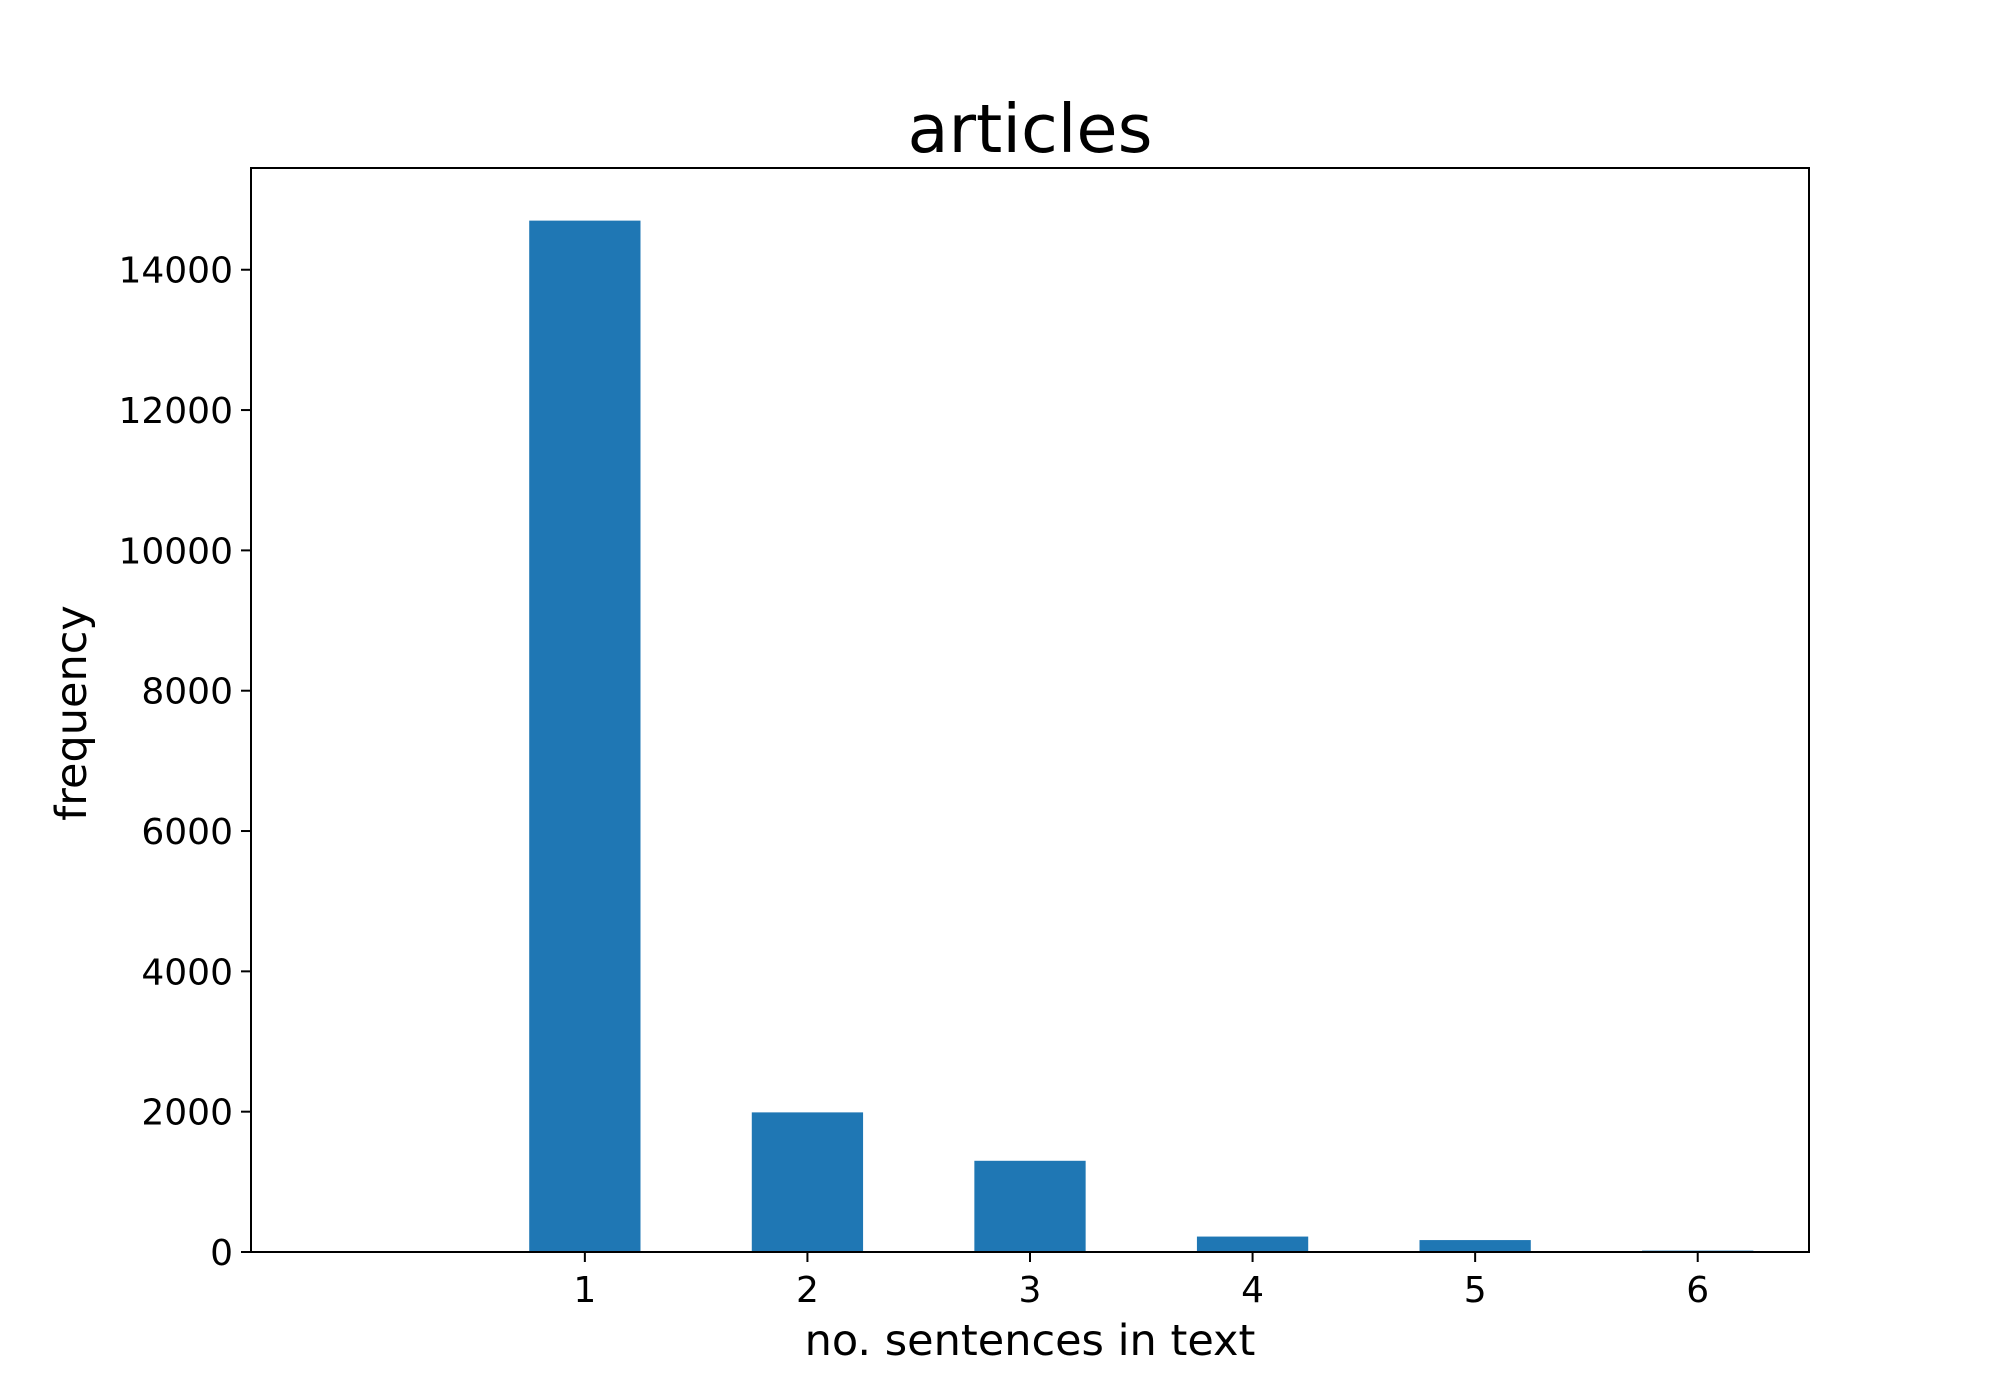  What do you see at coordinates (187, 832) in the screenshot?
I see `y-tick-label: 6000` at bounding box center [187, 832].